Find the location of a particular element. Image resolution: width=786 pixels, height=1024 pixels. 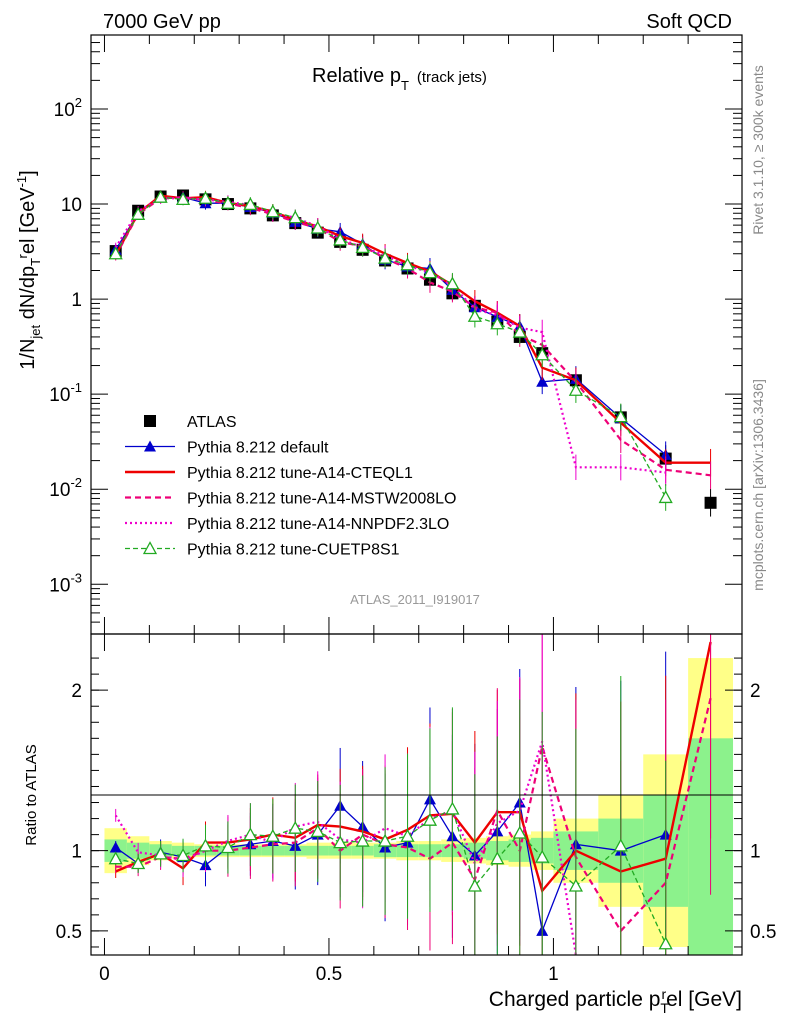

main-ytick-exp: 2 is located at coordinates (78, 102).